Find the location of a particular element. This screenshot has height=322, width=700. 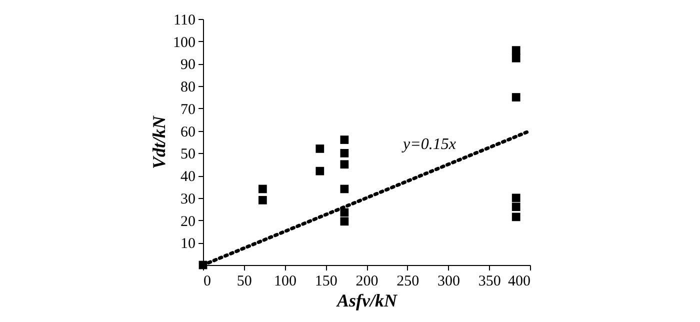

x-tick-label: 150 is located at coordinates (326, 282).